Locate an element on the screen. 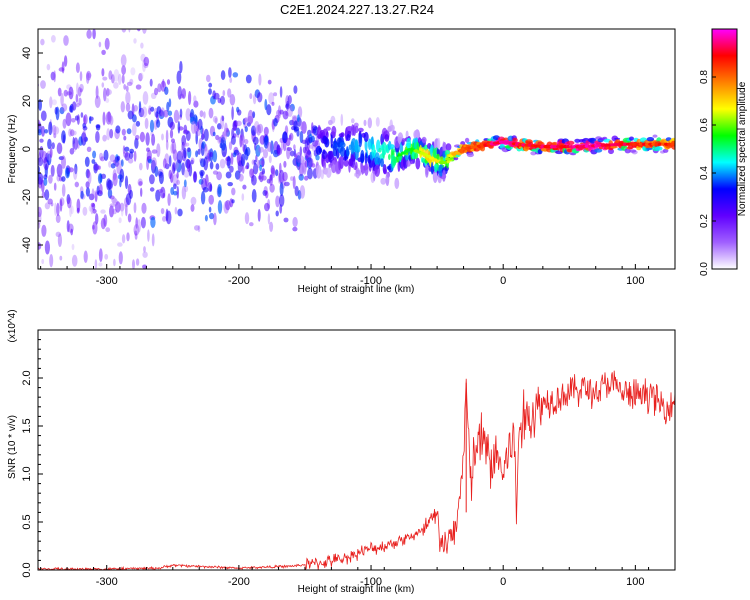 This screenshot has width=750, height=600. y-tick-label: 0.0 is located at coordinates (27, 569).